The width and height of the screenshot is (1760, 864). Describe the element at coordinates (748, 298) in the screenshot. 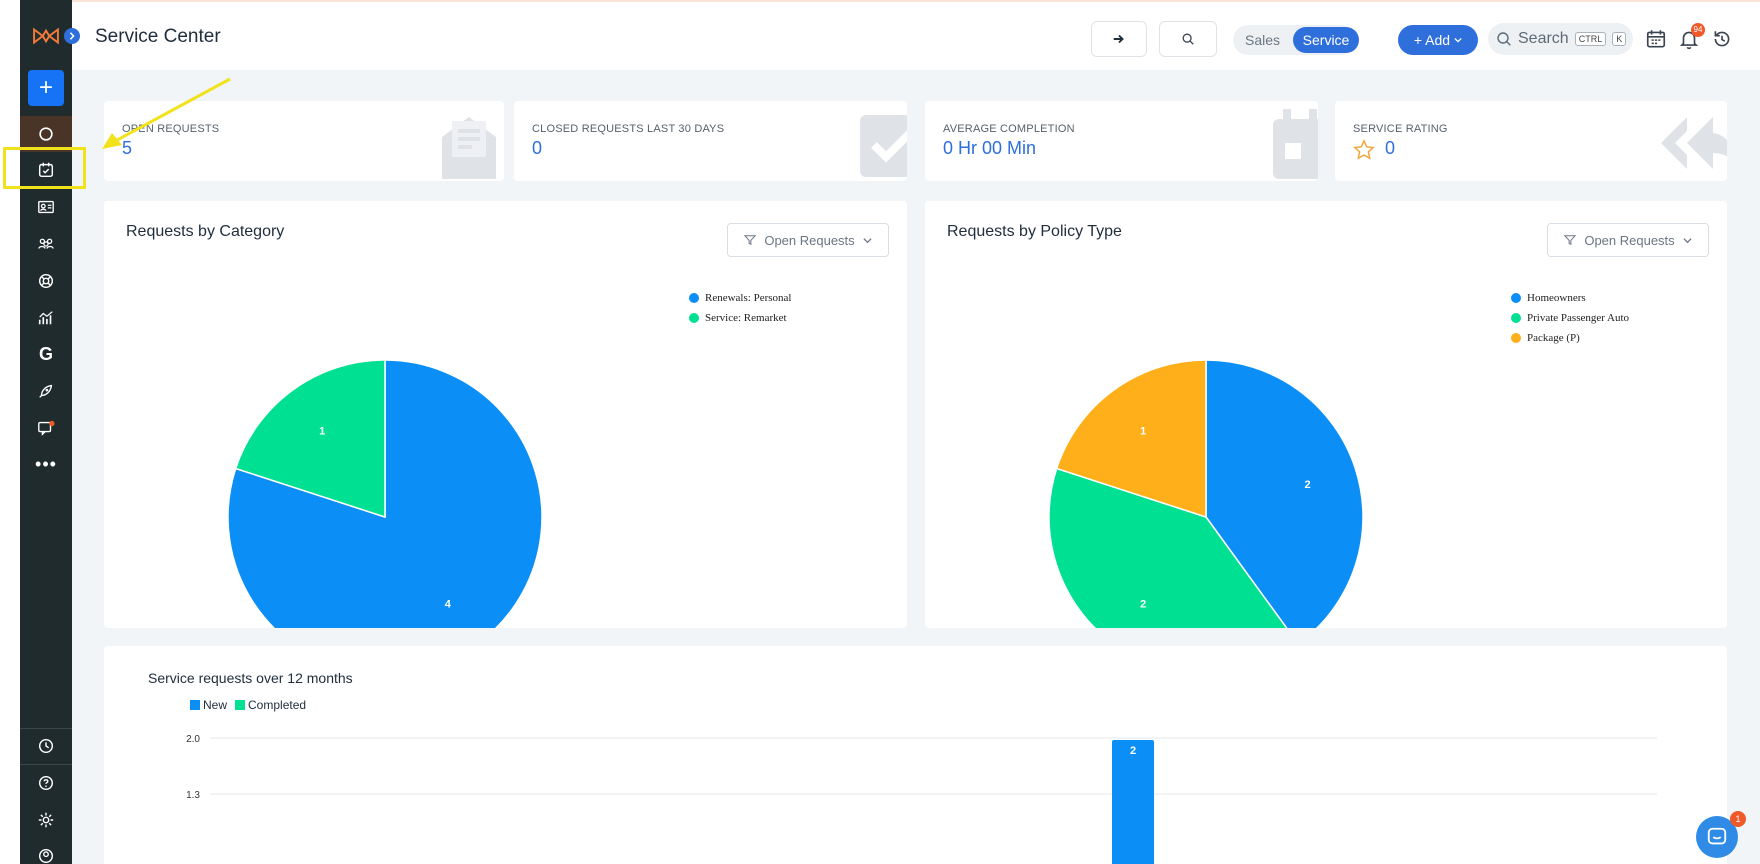

I see `legend-label: Renewals: Personal` at that location.